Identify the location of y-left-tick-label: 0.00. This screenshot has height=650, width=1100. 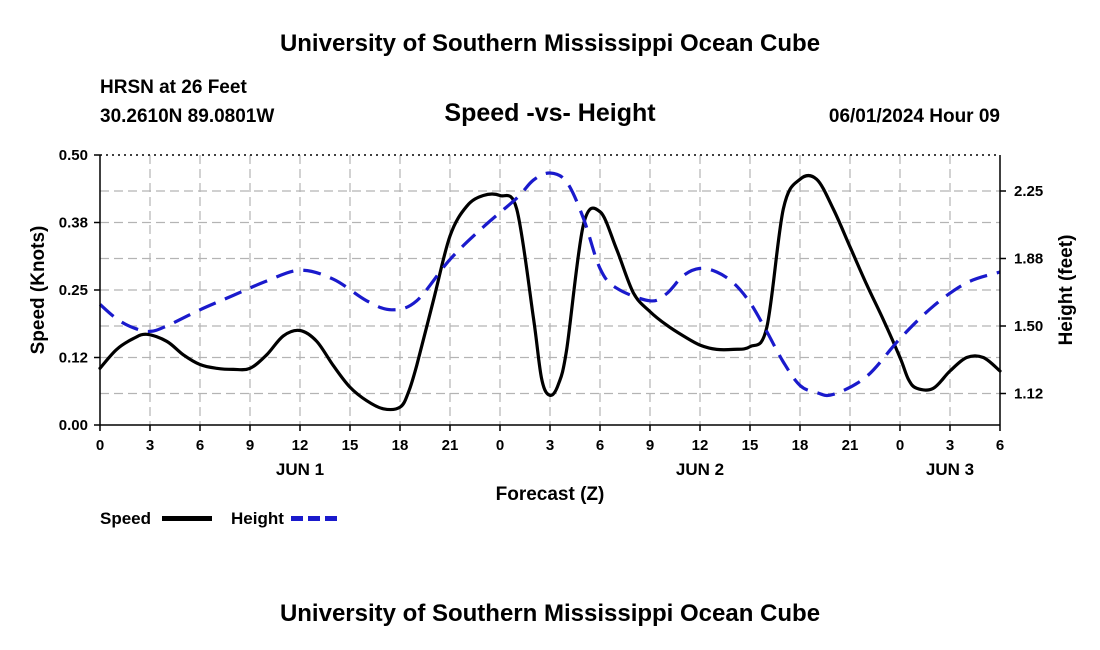
(73, 425).